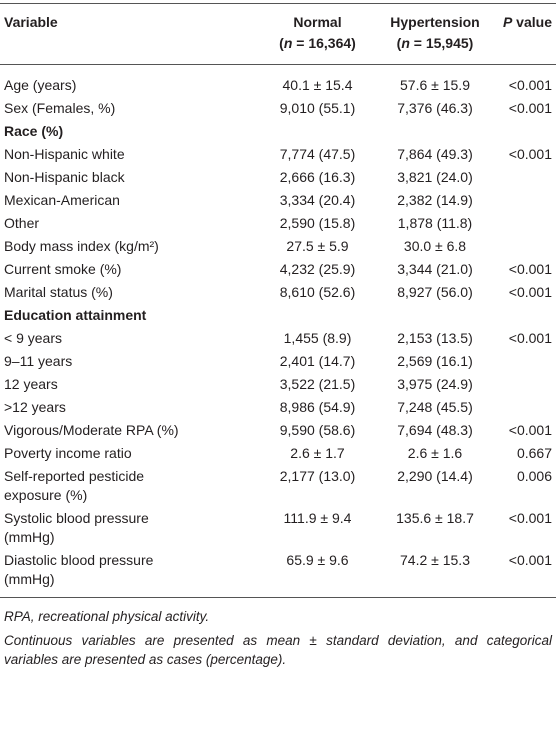  What do you see at coordinates (435, 223) in the screenshot?
I see `table-cell: 1,878 (11.8)` at bounding box center [435, 223].